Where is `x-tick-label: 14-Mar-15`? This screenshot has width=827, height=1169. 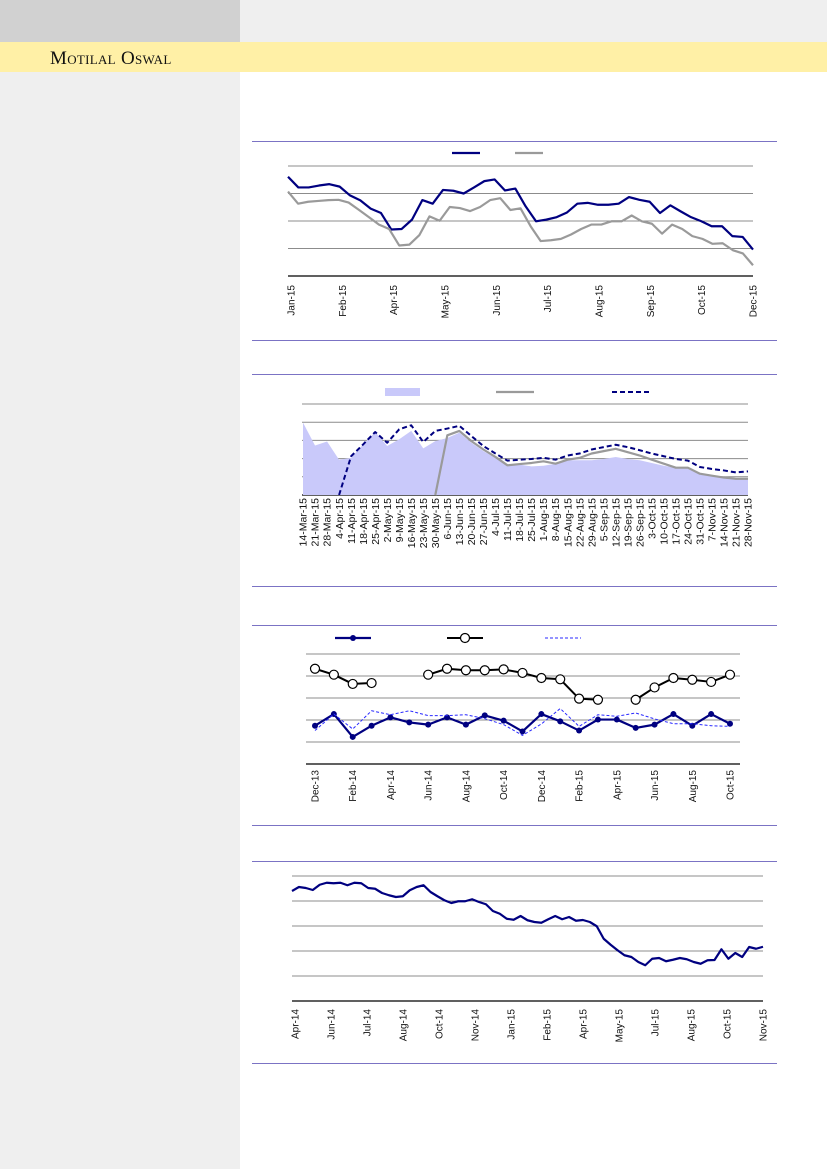 x-tick-label: 14-Mar-15 is located at coordinates (304, 522).